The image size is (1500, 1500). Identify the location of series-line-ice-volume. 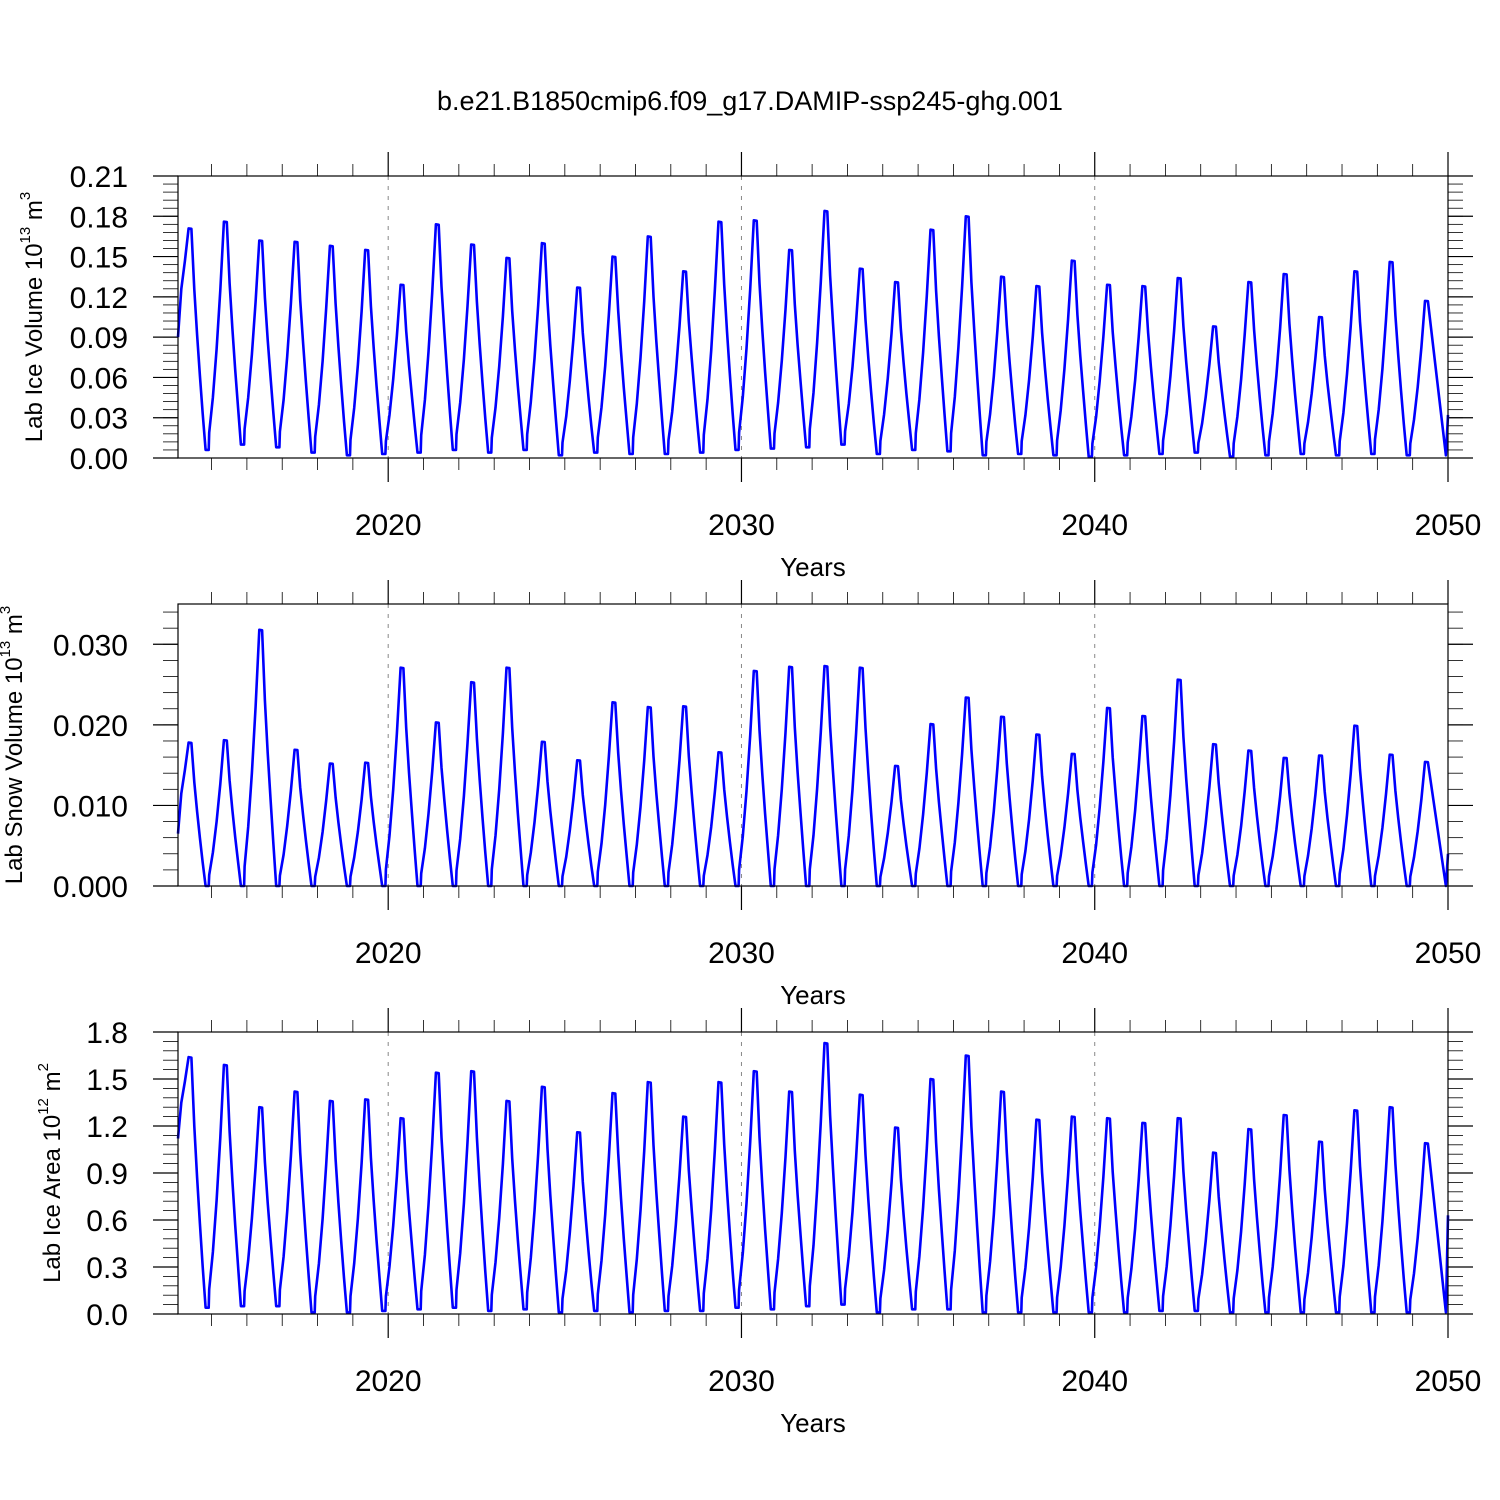
(813, 333).